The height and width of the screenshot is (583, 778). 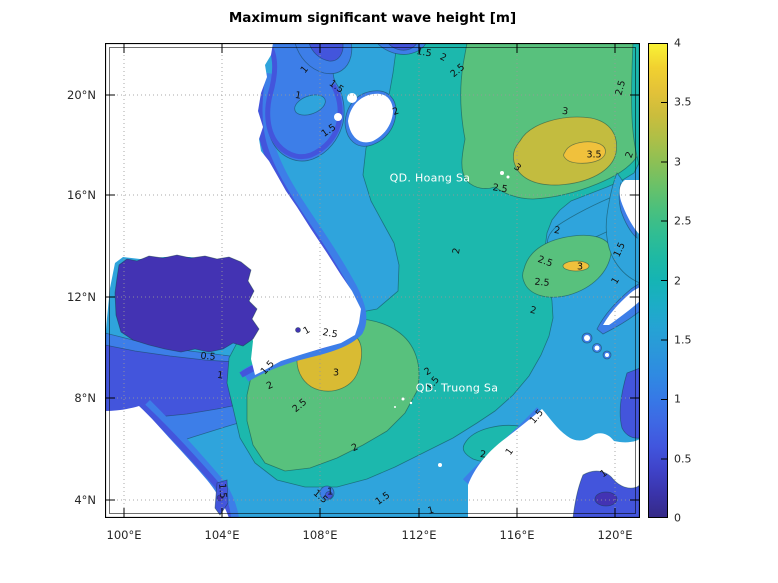 I want to click on colorbar-tick-label: 0, so click(x=677, y=518).